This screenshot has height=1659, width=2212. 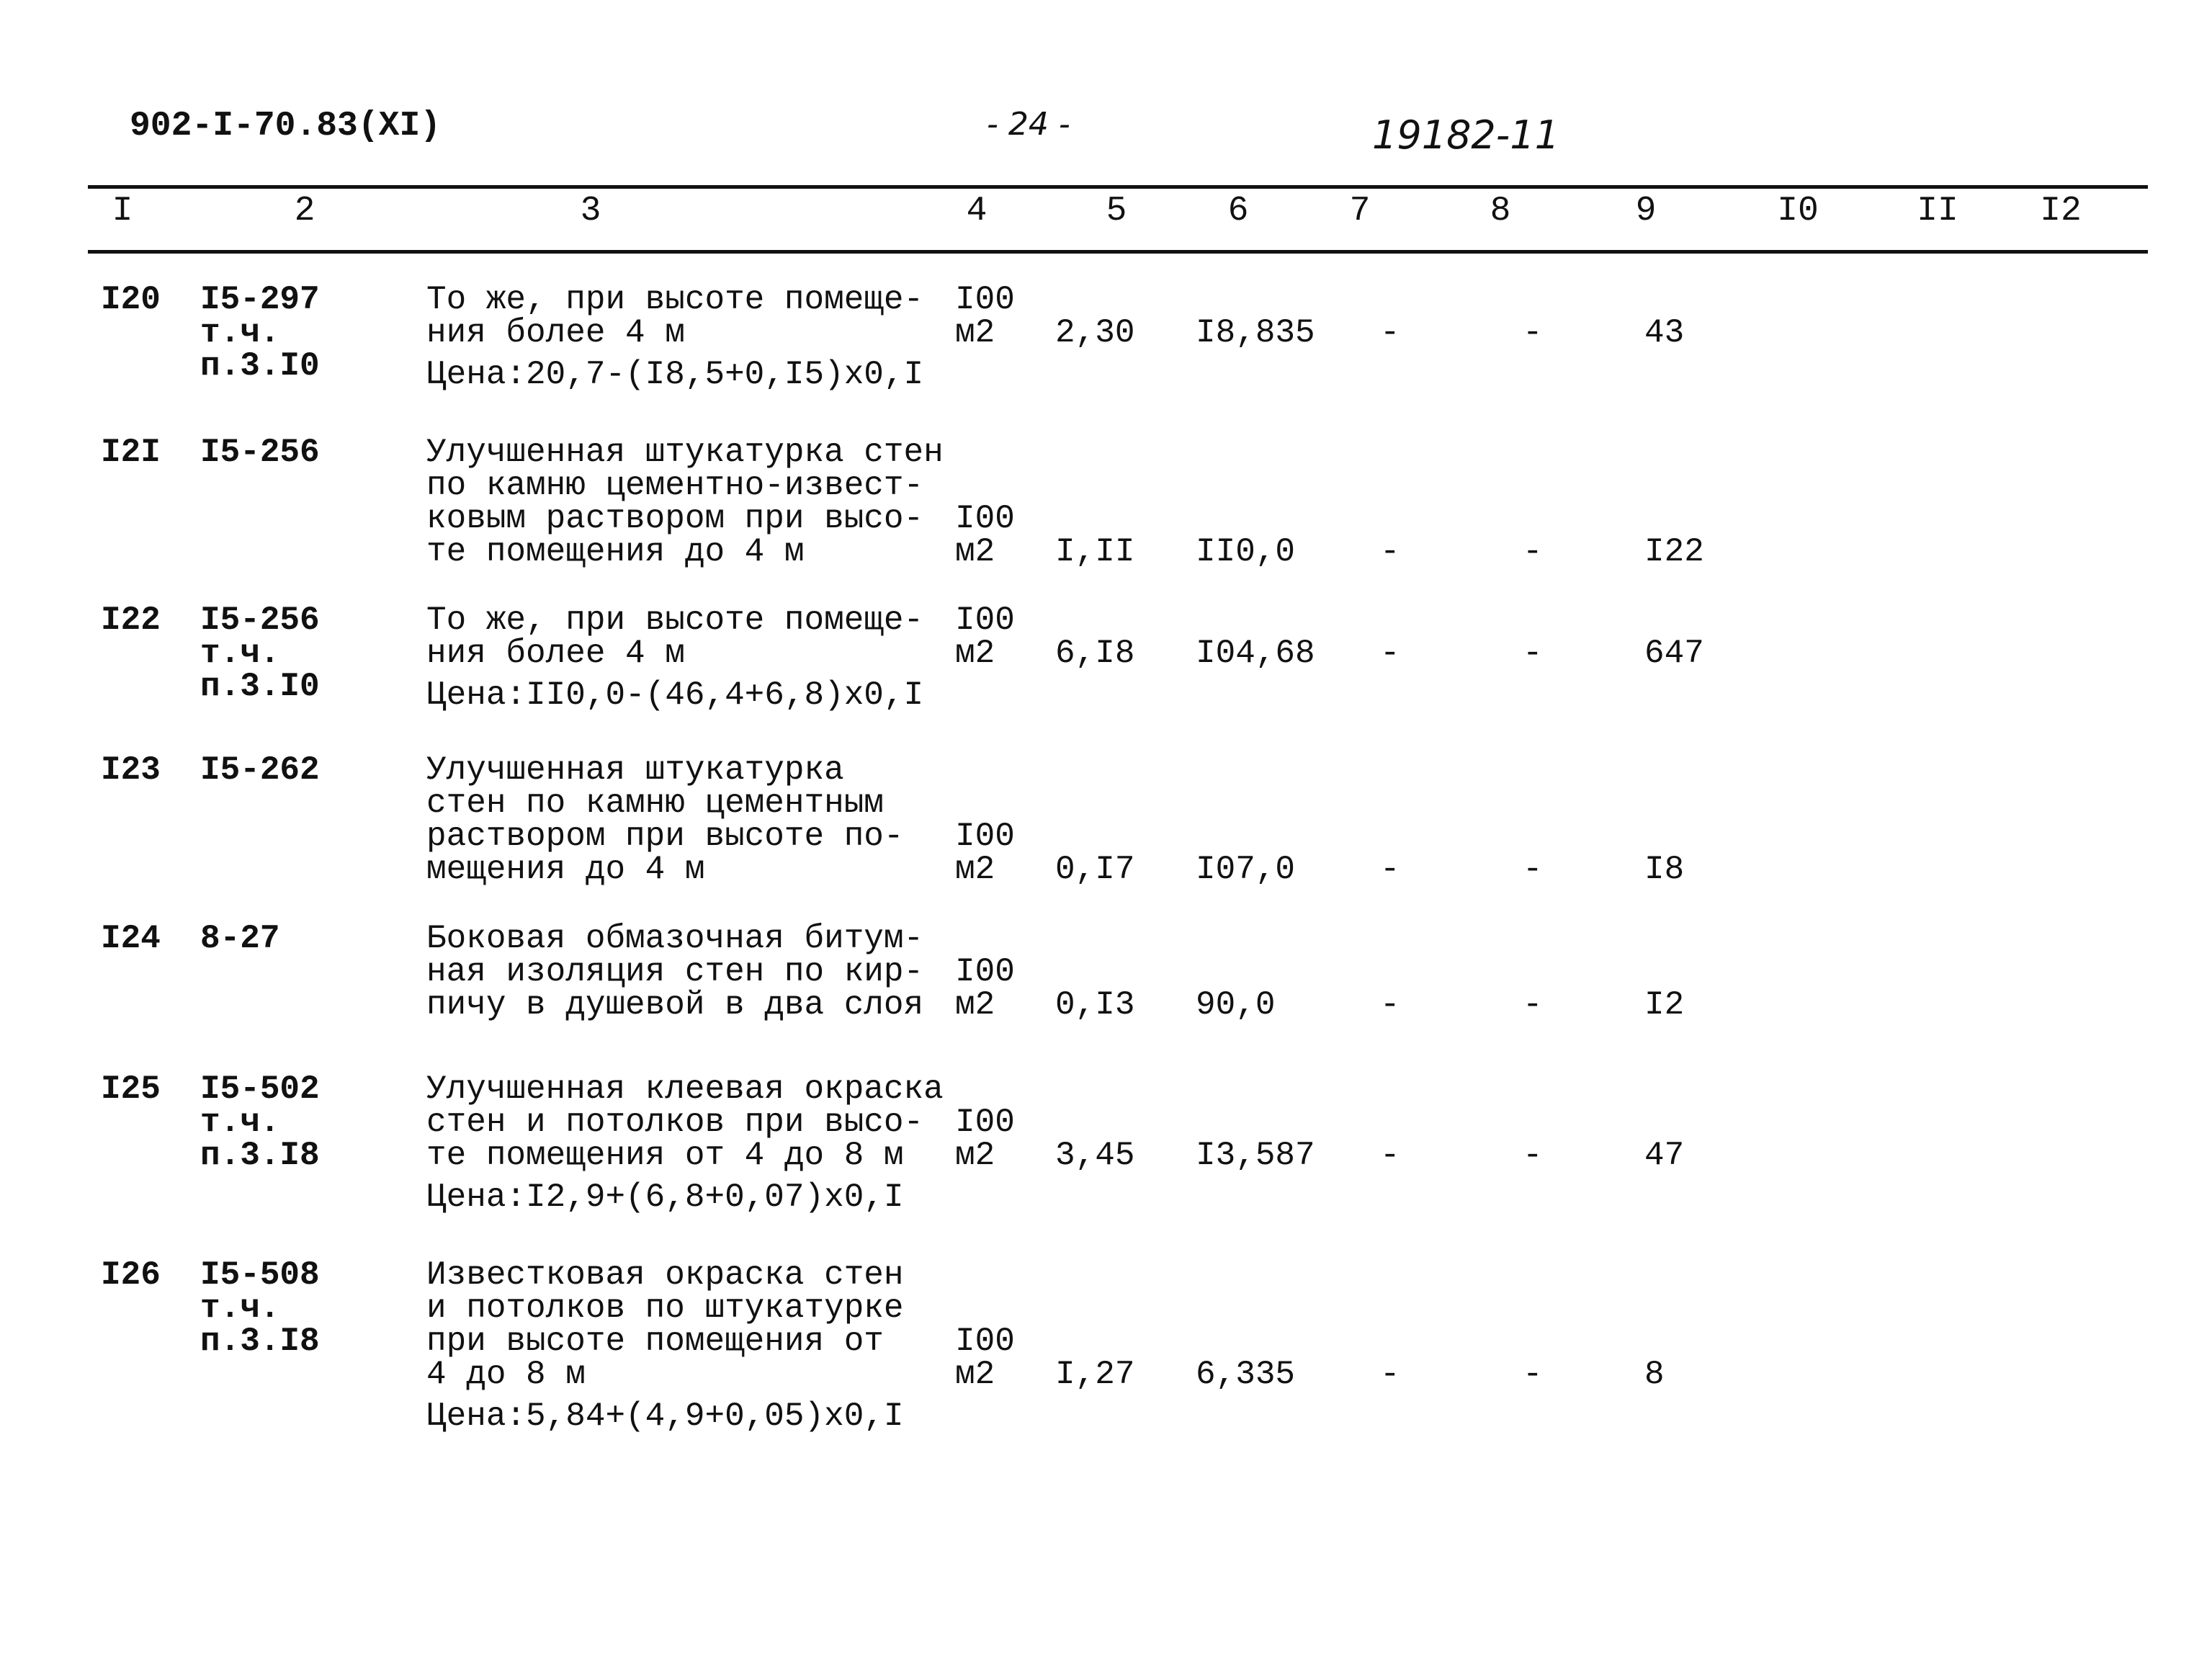 What do you see at coordinates (635, 770) in the screenshot?
I see `work-description: Улучшенная штукатурка` at bounding box center [635, 770].